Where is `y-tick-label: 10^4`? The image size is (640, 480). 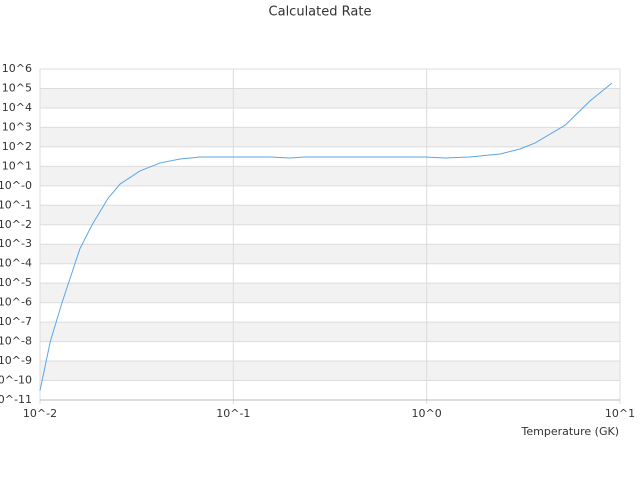
y-tick-label: 10^4 is located at coordinates (17, 107).